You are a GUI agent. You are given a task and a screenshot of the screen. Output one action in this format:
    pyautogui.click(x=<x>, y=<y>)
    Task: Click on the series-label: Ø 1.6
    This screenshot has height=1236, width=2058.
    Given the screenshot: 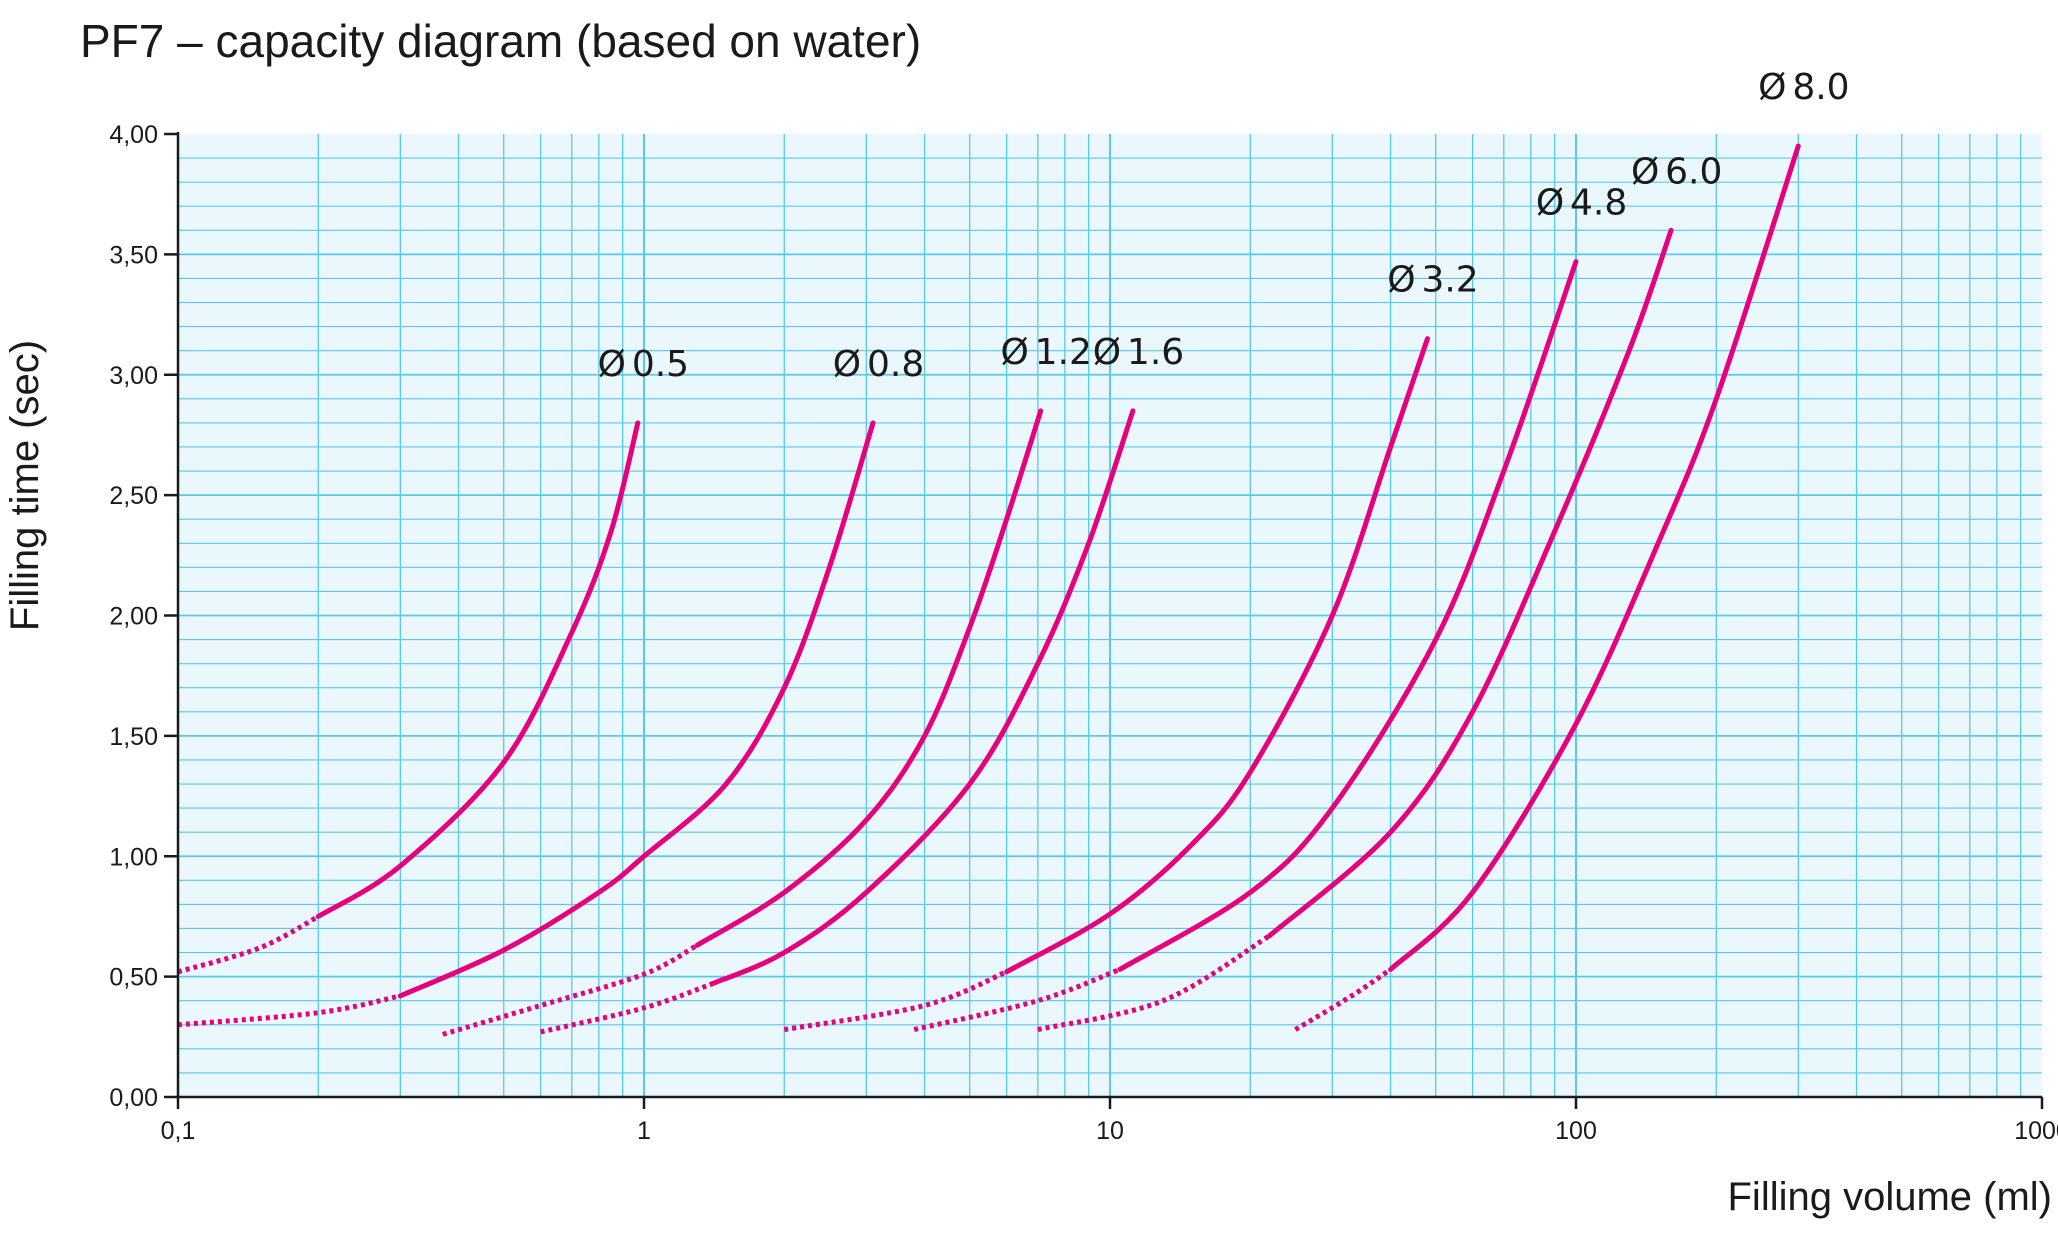 What is the action you would take?
    pyautogui.click(x=1138, y=352)
    